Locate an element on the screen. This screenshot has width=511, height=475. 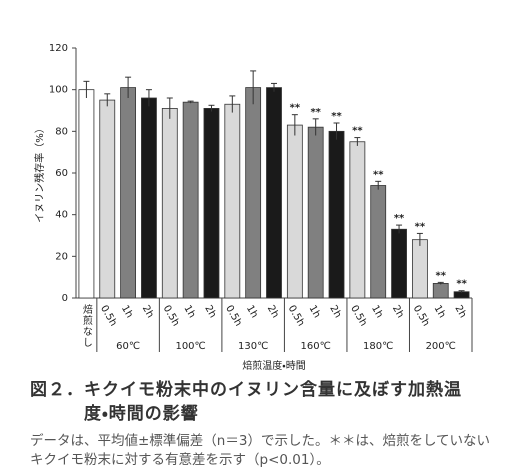
y-tick-label: 120 is located at coordinates (58, 48).